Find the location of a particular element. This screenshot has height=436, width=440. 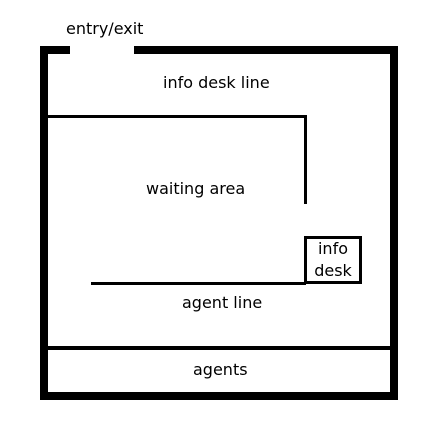

outer-wall-right is located at coordinates (394, 223).